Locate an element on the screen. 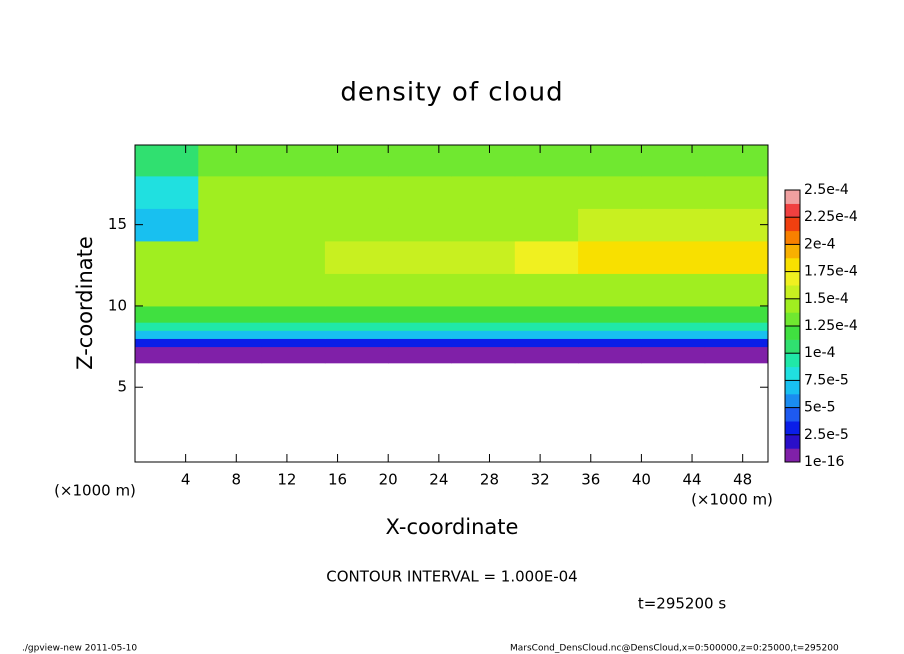  colorbar-label: 2e-4 is located at coordinates (820, 244).